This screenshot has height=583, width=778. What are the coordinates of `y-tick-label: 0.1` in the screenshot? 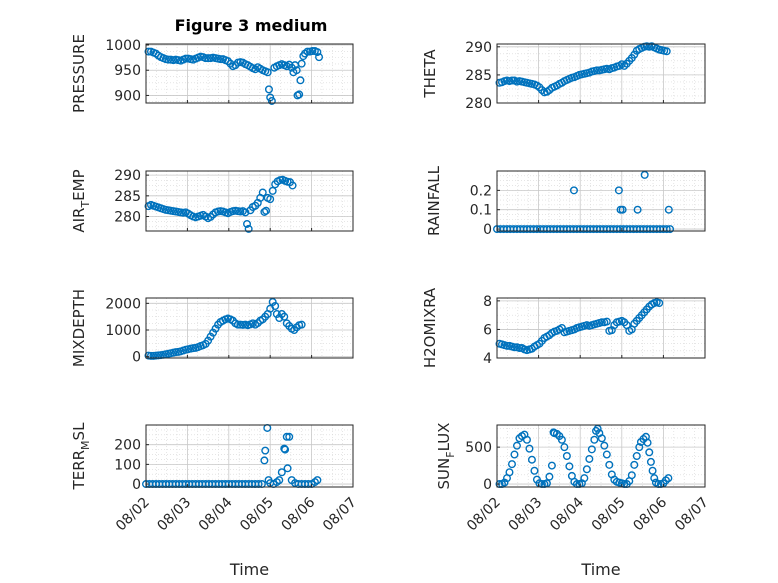 It's located at (481, 211).